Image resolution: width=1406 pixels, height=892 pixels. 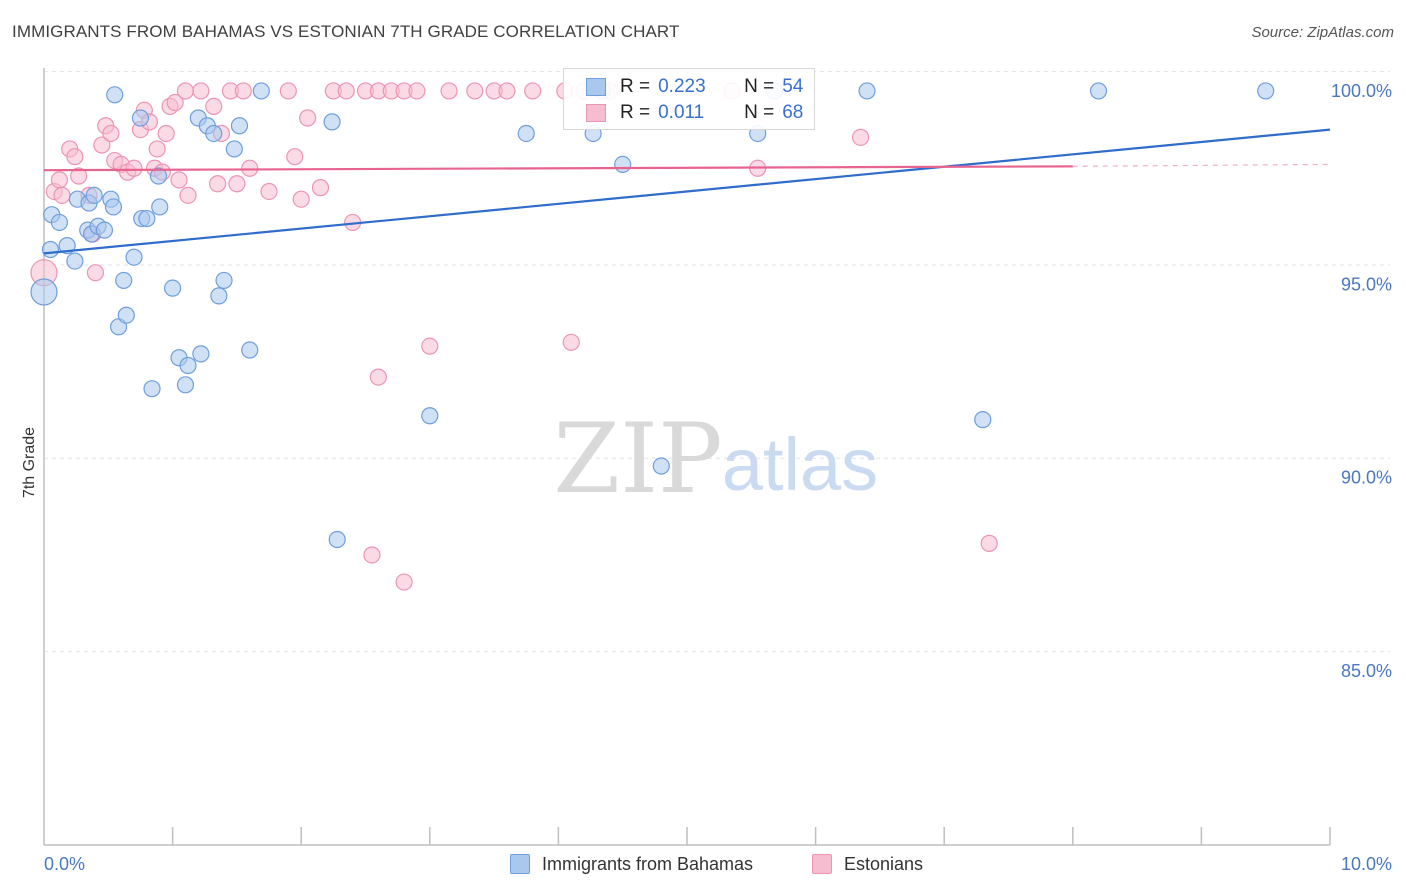 What do you see at coordinates (64, 864) in the screenshot?
I see `x-tick-label-left: 0.0%` at bounding box center [64, 864].